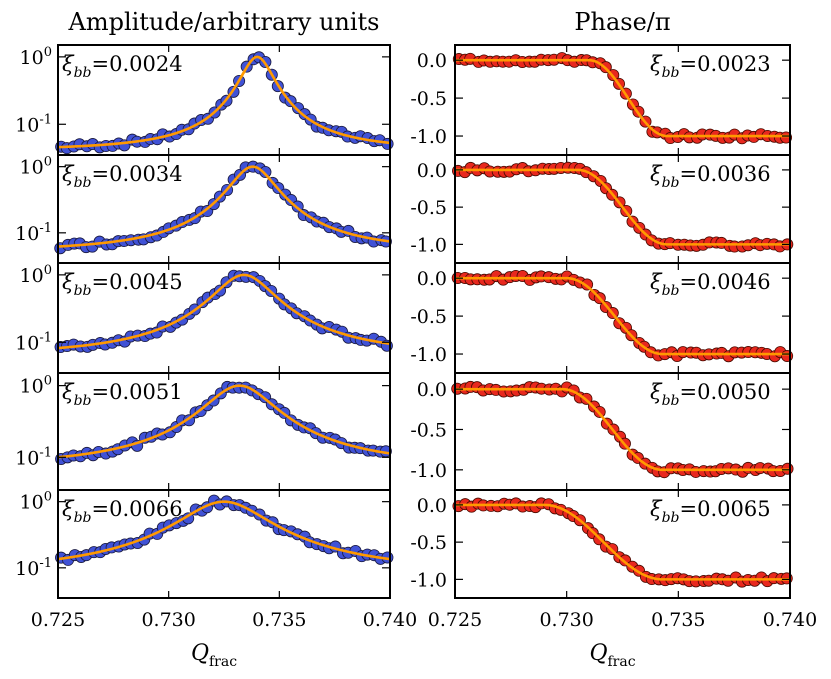  Describe the element at coordinates (122, 394) in the screenshot. I see `xi-bb-annotation: ξbb=0.0051` at that location.